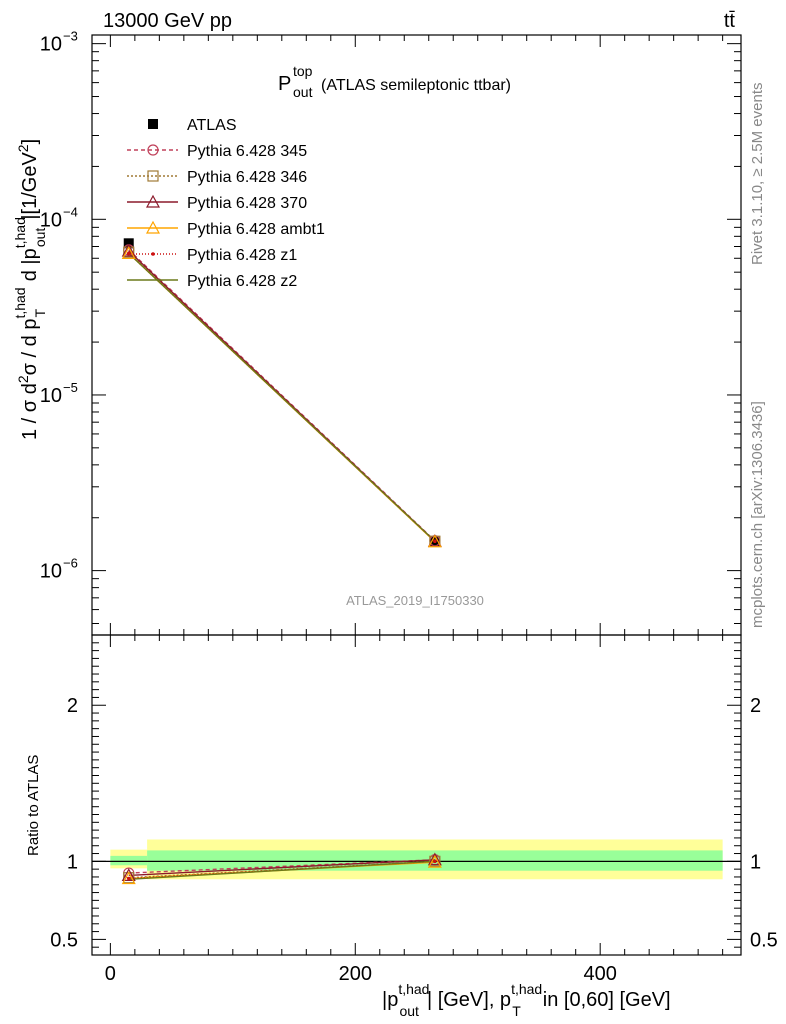  Describe the element at coordinates (730, 21) in the screenshot. I see `process-label: tt̄` at that location.